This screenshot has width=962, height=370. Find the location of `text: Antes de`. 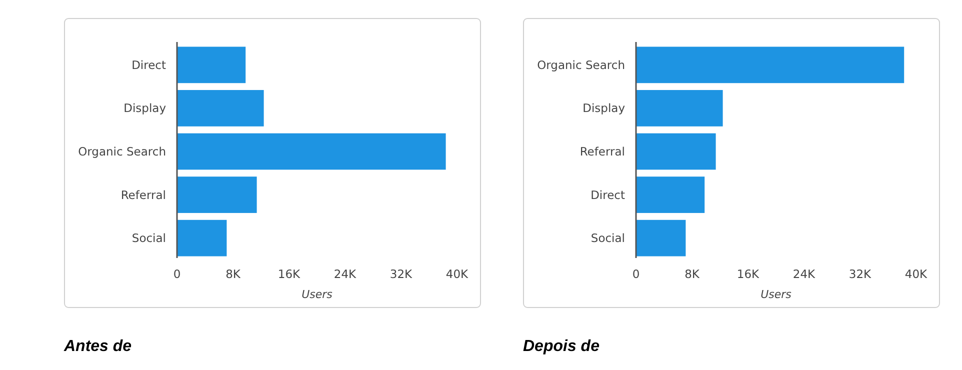

text: Antes de is located at coordinates (97, 346).